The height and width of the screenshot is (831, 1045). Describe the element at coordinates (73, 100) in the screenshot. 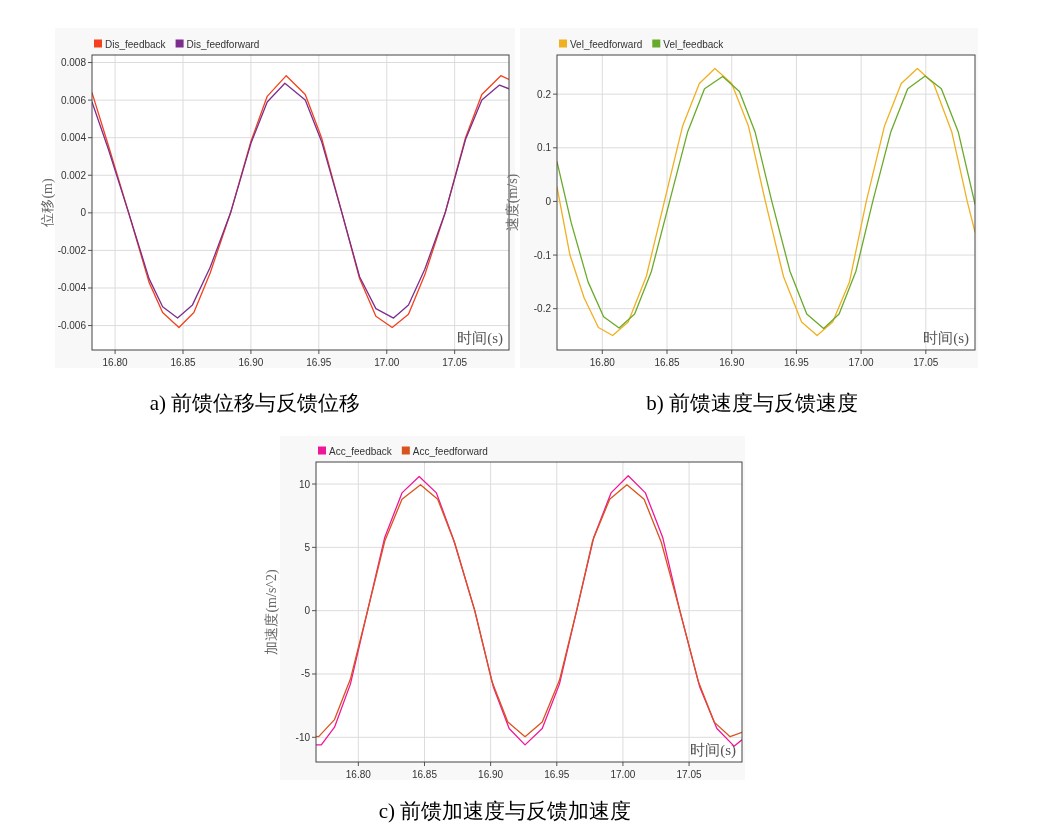

I see `y-tick-label: 0.006` at that location.